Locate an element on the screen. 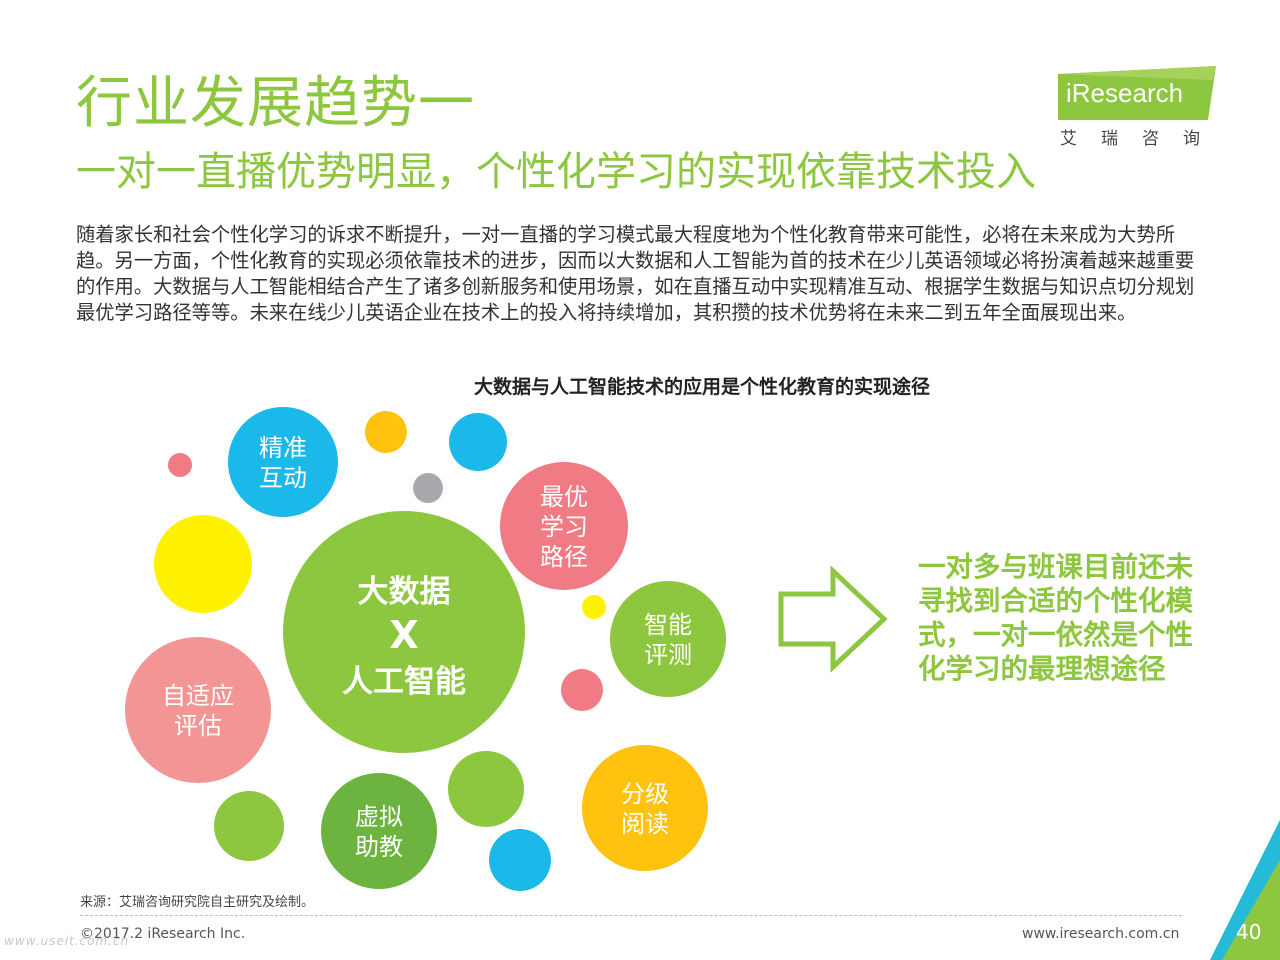  conclusion-text: 一对多与班课目前还未寻找到合适的个性化模式，一对一依然是个性化学习的最理想途径 is located at coordinates (1055, 618).